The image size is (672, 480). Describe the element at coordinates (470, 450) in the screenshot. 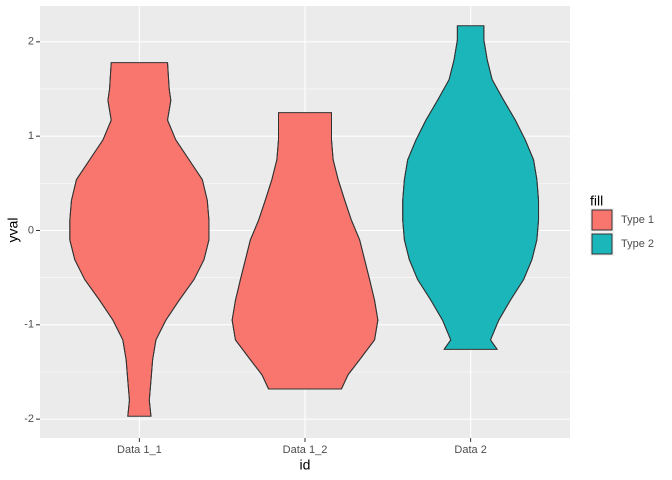

I see `x-tick-label: Data 2` at that location.